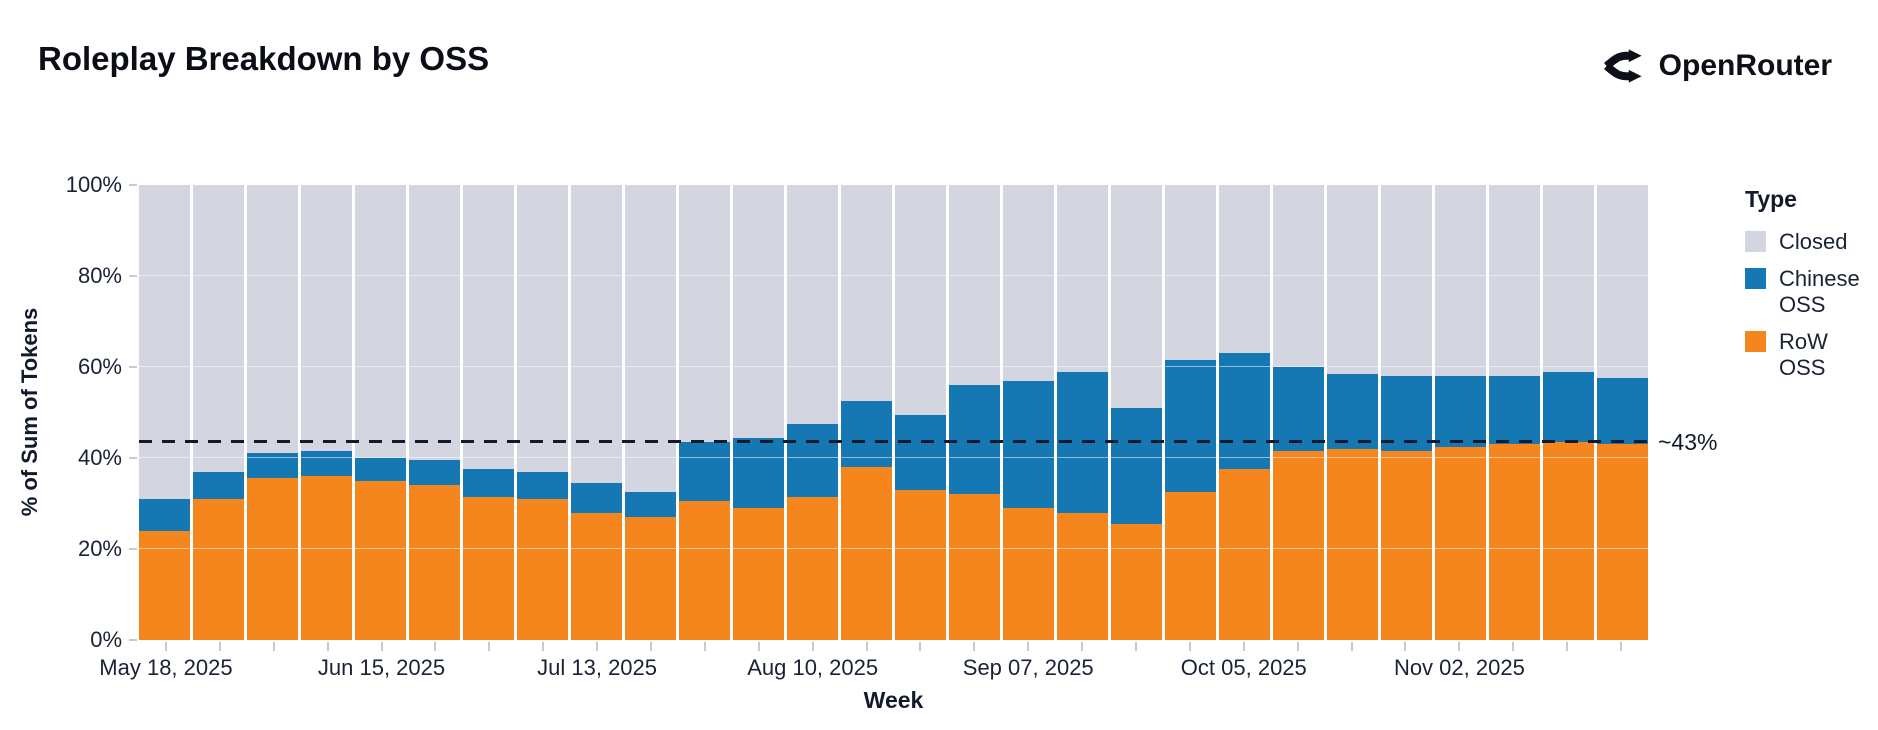  I want to click on bar-sep-14-2025, so click(1082, 412).